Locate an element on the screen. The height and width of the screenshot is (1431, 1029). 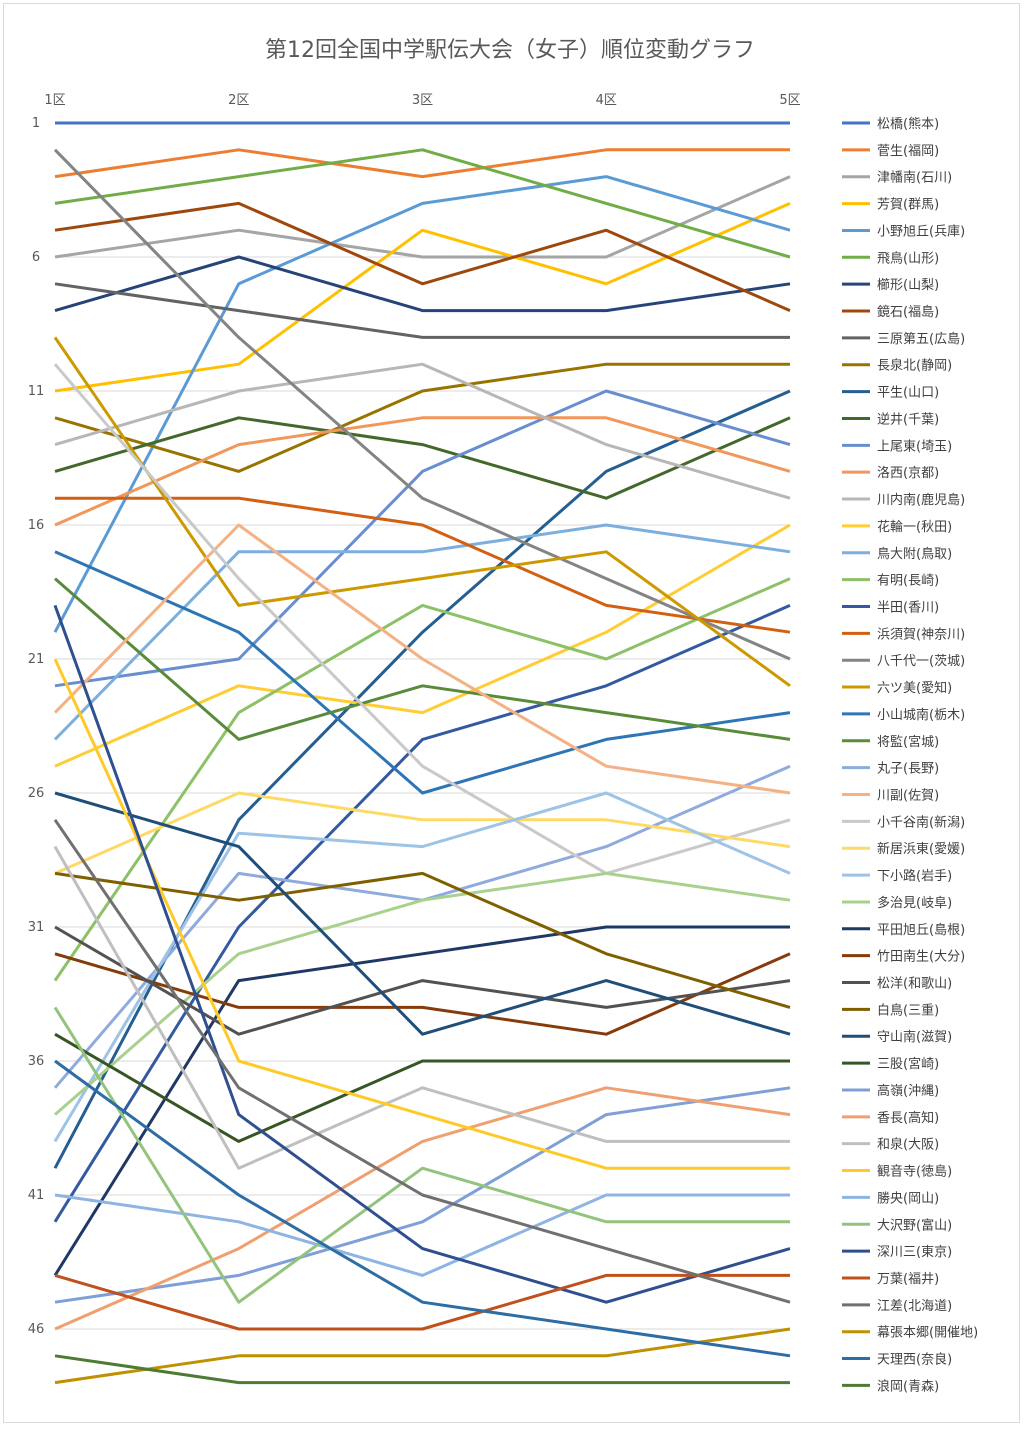
legend-label: 逆井(千葉) is located at coordinates (908, 419).